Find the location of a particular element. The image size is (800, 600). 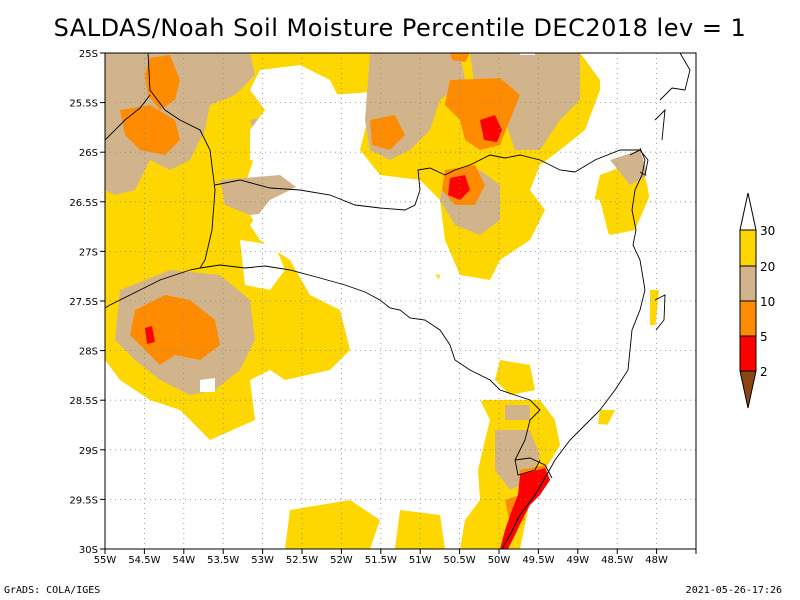

lon-label: 52W is located at coordinates (341, 560).